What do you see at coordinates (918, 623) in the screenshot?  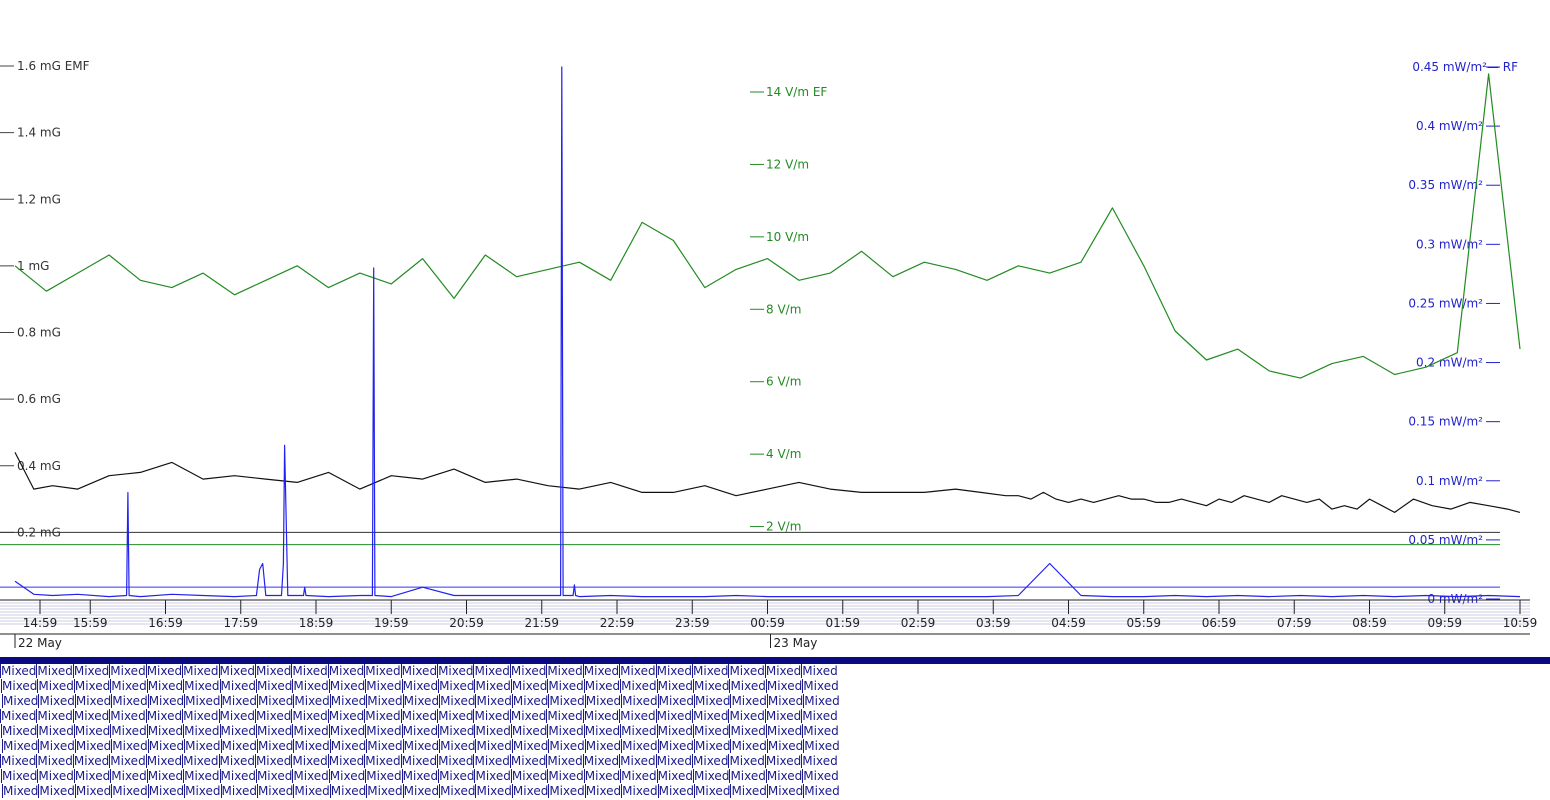 I see `x-tick-label: 02:59` at bounding box center [918, 623].